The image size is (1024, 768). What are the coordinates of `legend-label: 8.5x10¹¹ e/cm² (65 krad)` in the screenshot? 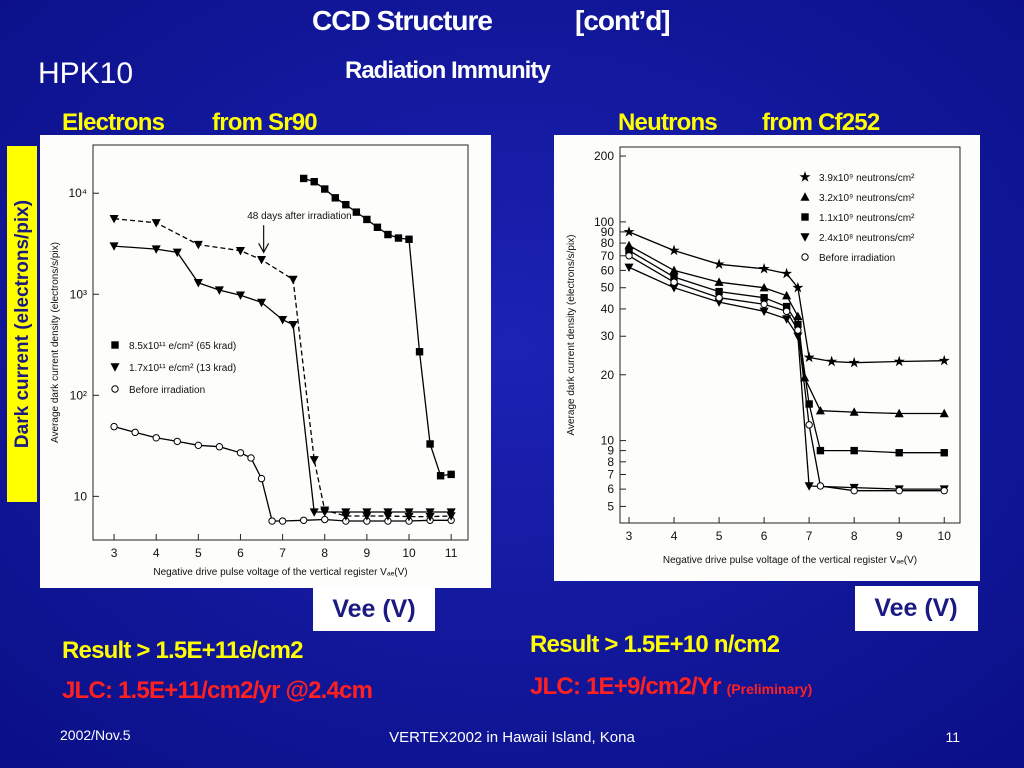 It's located at (182, 346).